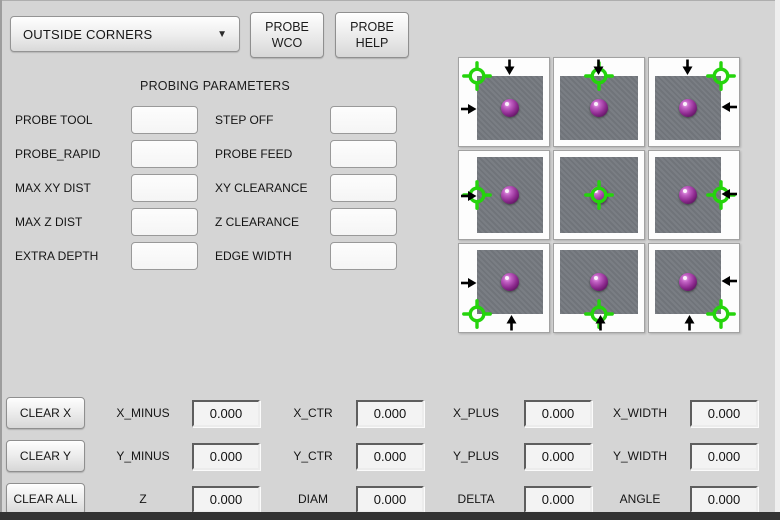  I want to click on probe-cell-middle-left, so click(504, 195).